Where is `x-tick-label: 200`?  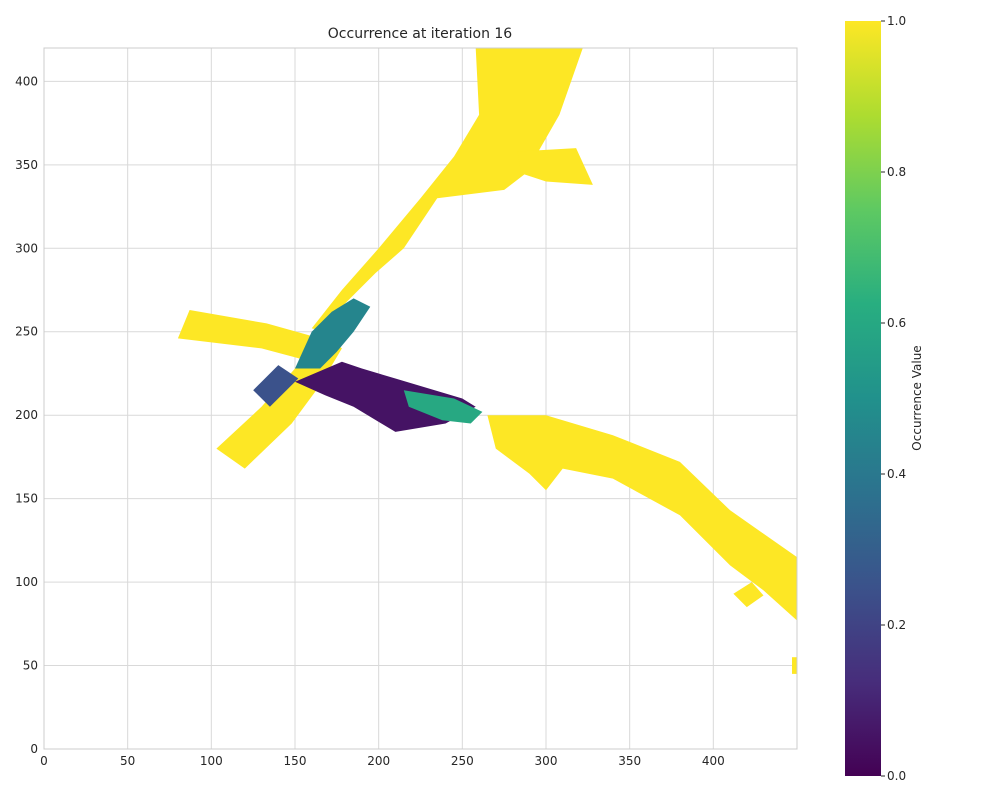
x-tick-label: 200 is located at coordinates (378, 761).